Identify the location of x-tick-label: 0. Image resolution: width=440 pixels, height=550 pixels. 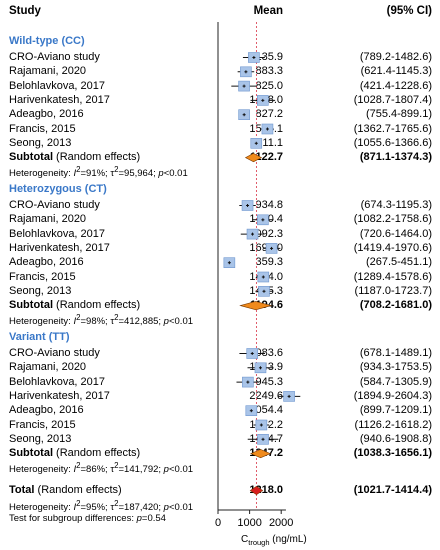
(218, 523).